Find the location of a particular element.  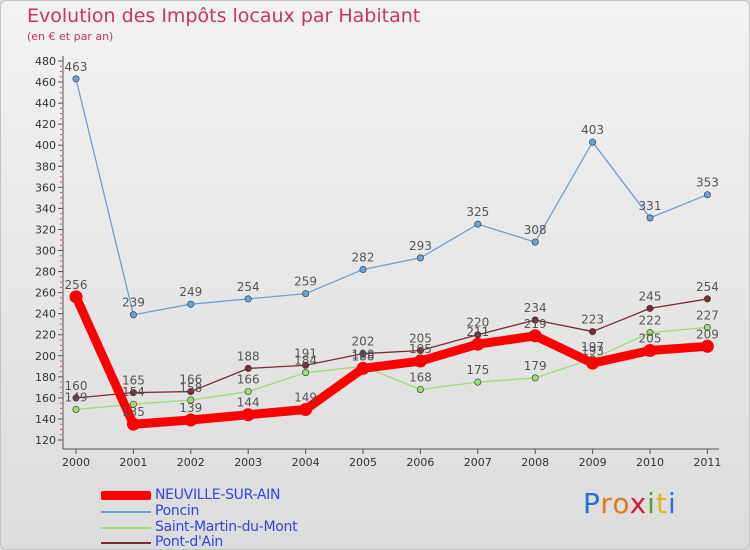

data-label-neuville: 209 is located at coordinates (707, 334).